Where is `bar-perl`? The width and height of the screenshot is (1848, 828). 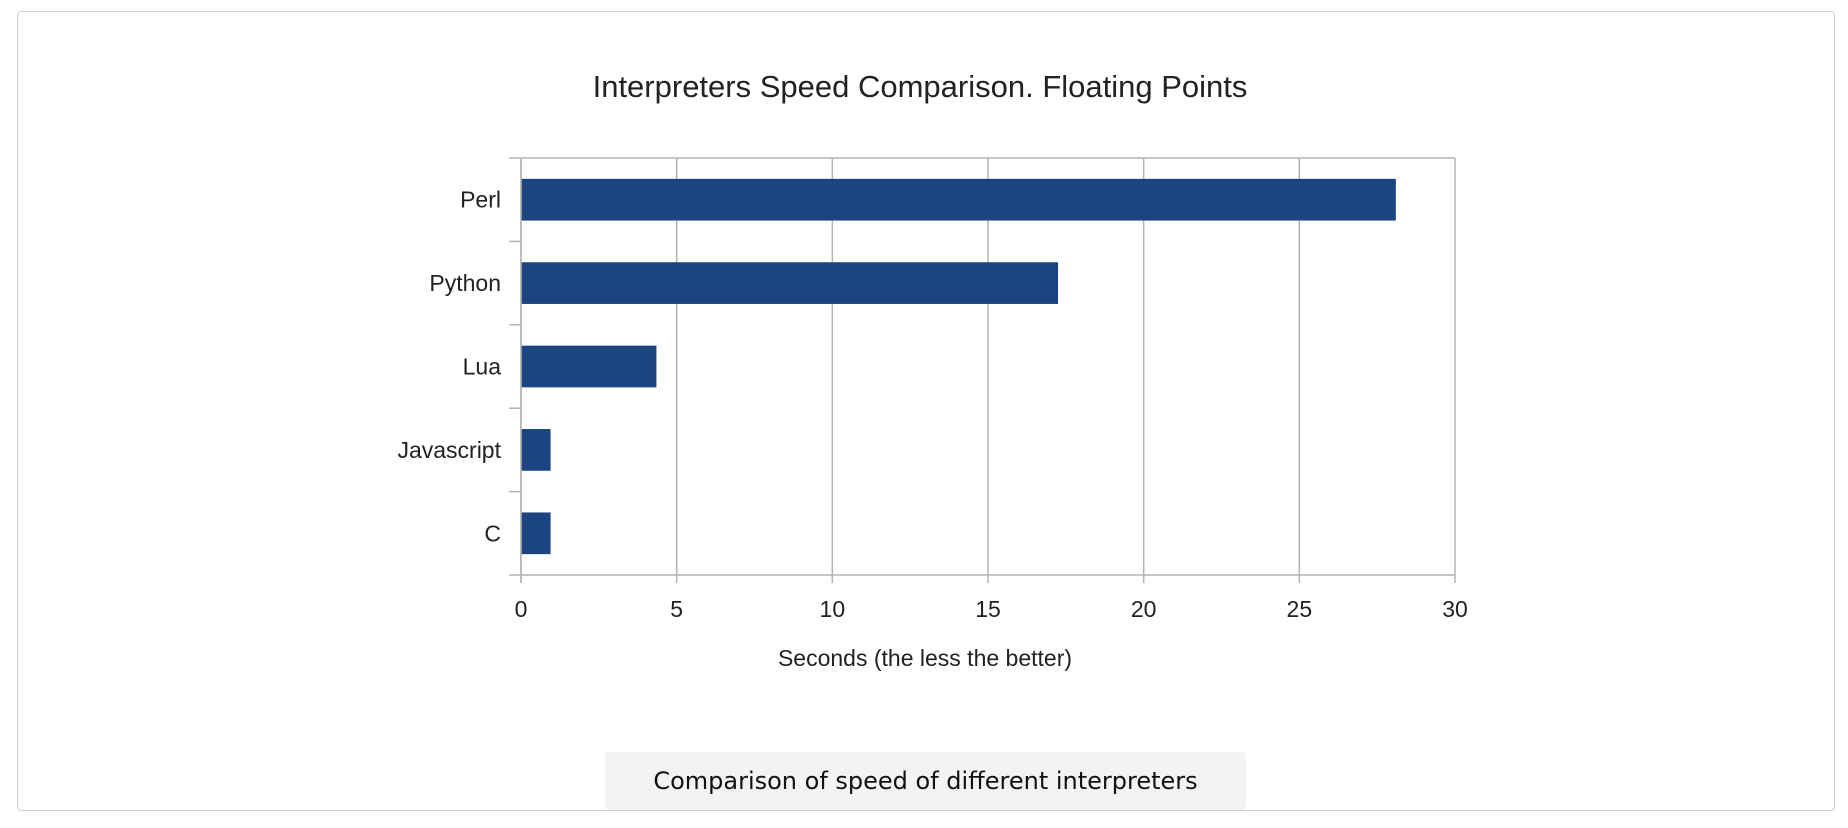
bar-perl is located at coordinates (958, 199).